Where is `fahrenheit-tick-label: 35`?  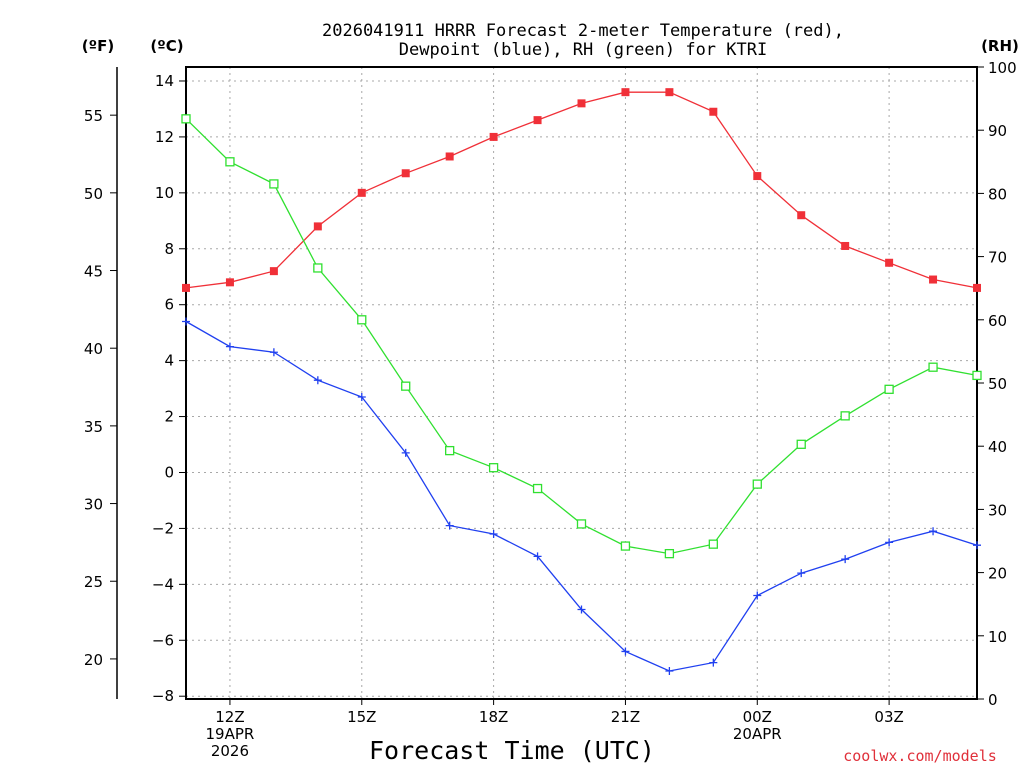 fahrenheit-tick-label: 35 is located at coordinates (93, 427).